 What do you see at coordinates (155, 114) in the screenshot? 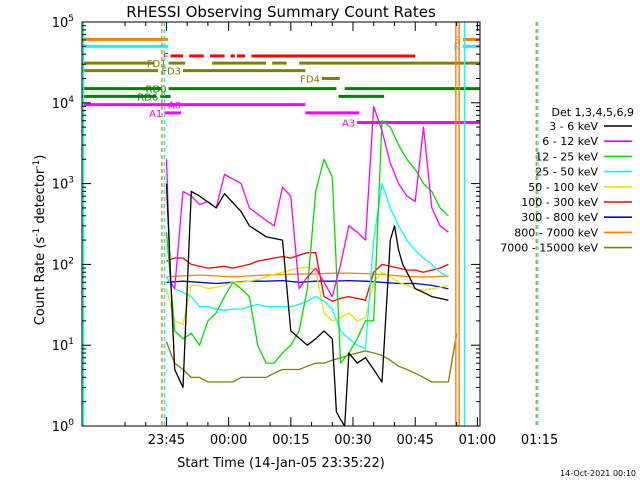
I see `flag-label-a1: A1` at bounding box center [155, 114].